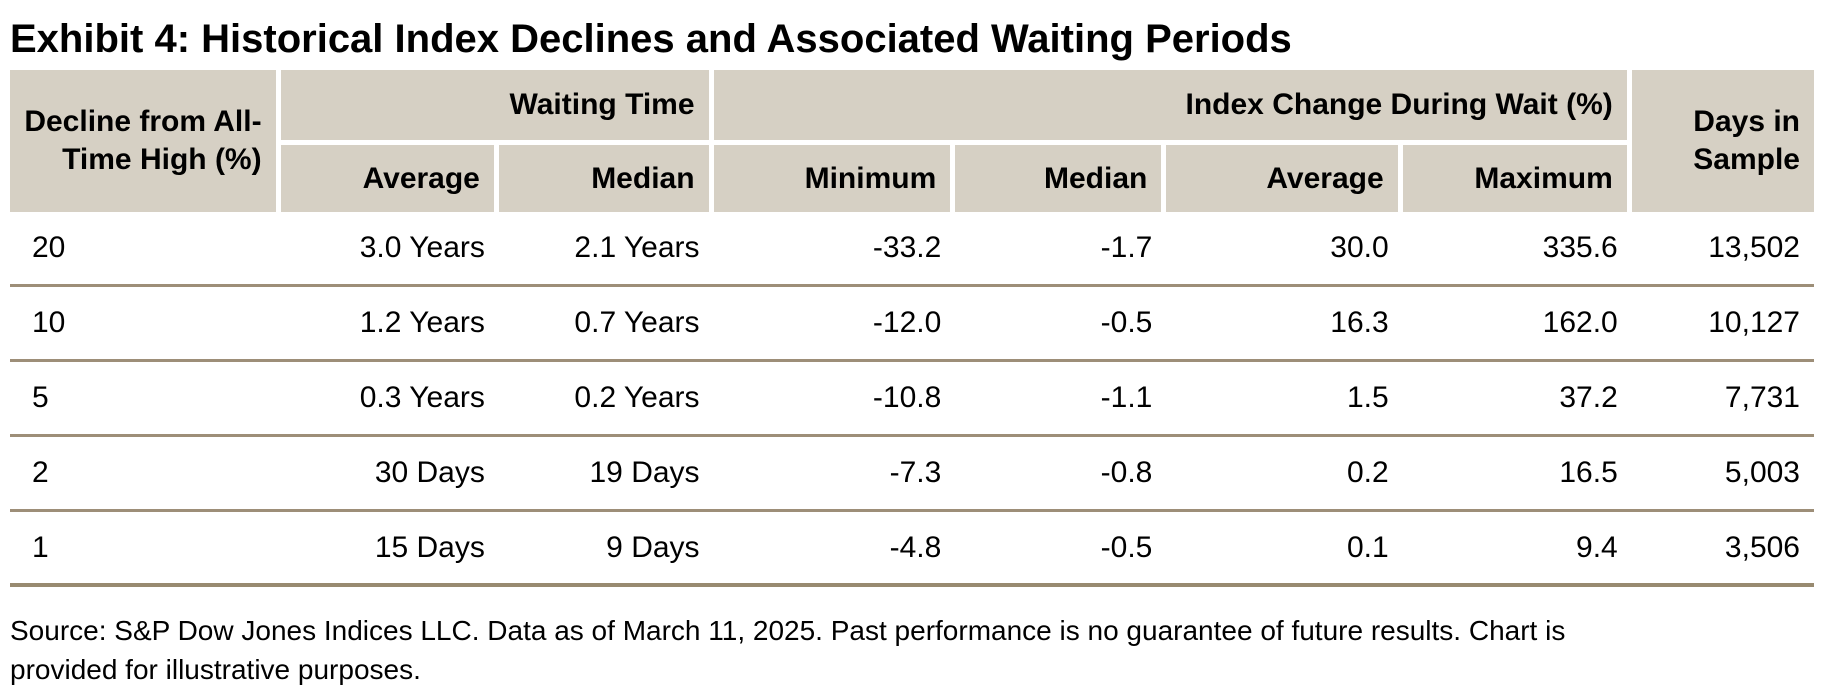 The height and width of the screenshot is (693, 1824). I want to click on cell-index-maximum: 37.2, so click(1517, 399).